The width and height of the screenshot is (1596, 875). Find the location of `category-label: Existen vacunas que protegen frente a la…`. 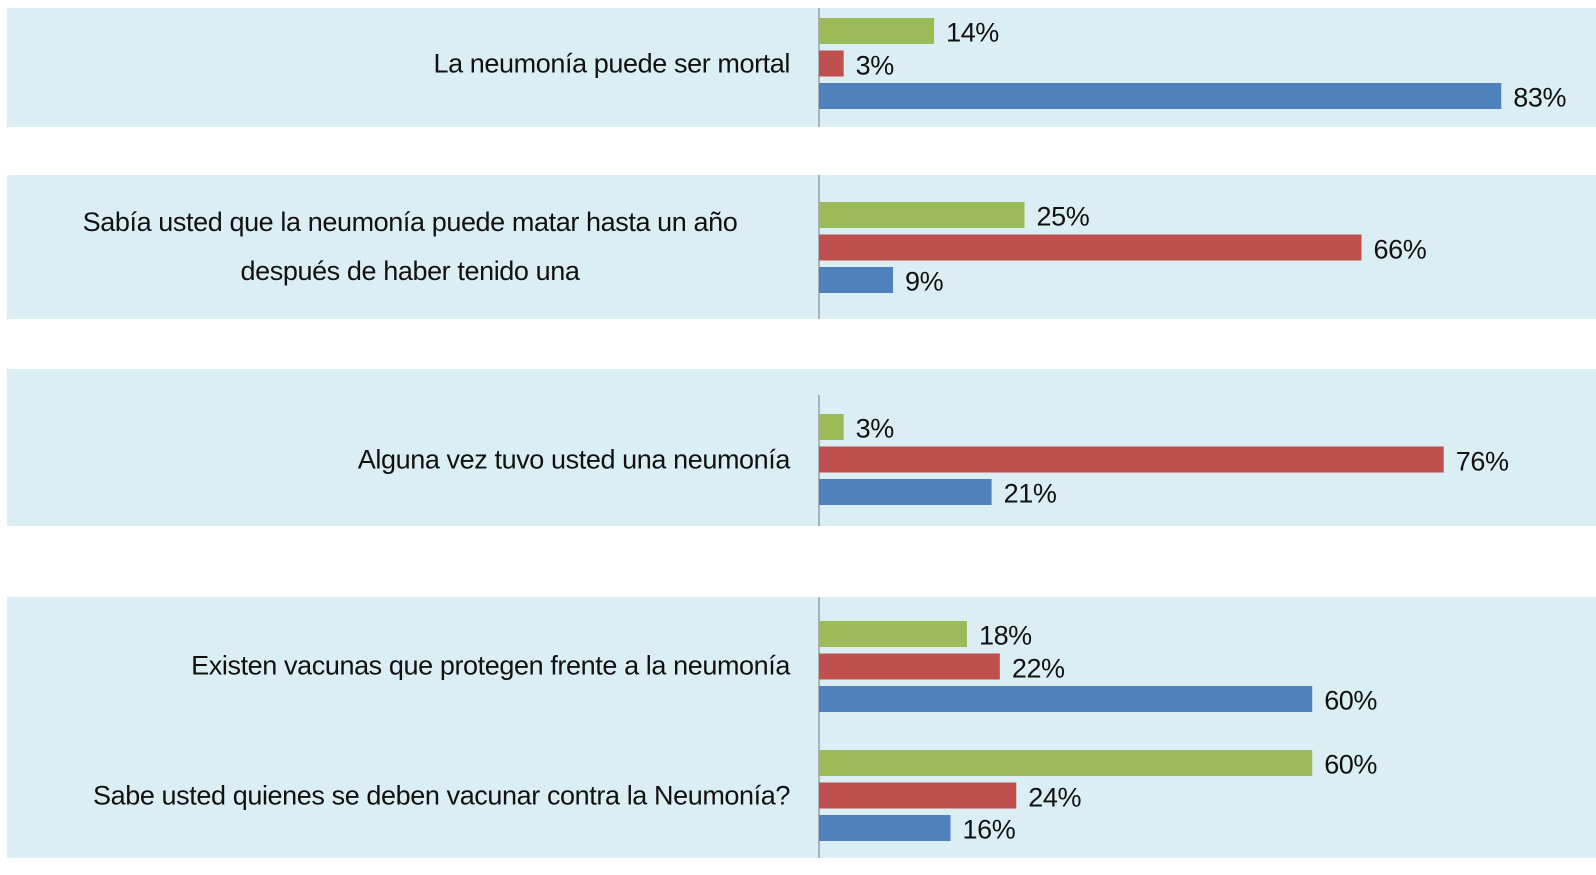

category-label: Existen vacunas que protegen frente a la… is located at coordinates (490, 665).